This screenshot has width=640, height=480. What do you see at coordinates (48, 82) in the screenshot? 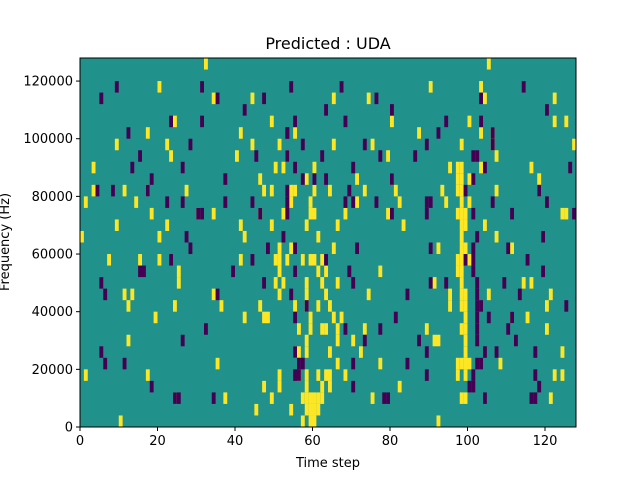
I see `y-tick-label: 120000` at bounding box center [48, 82].